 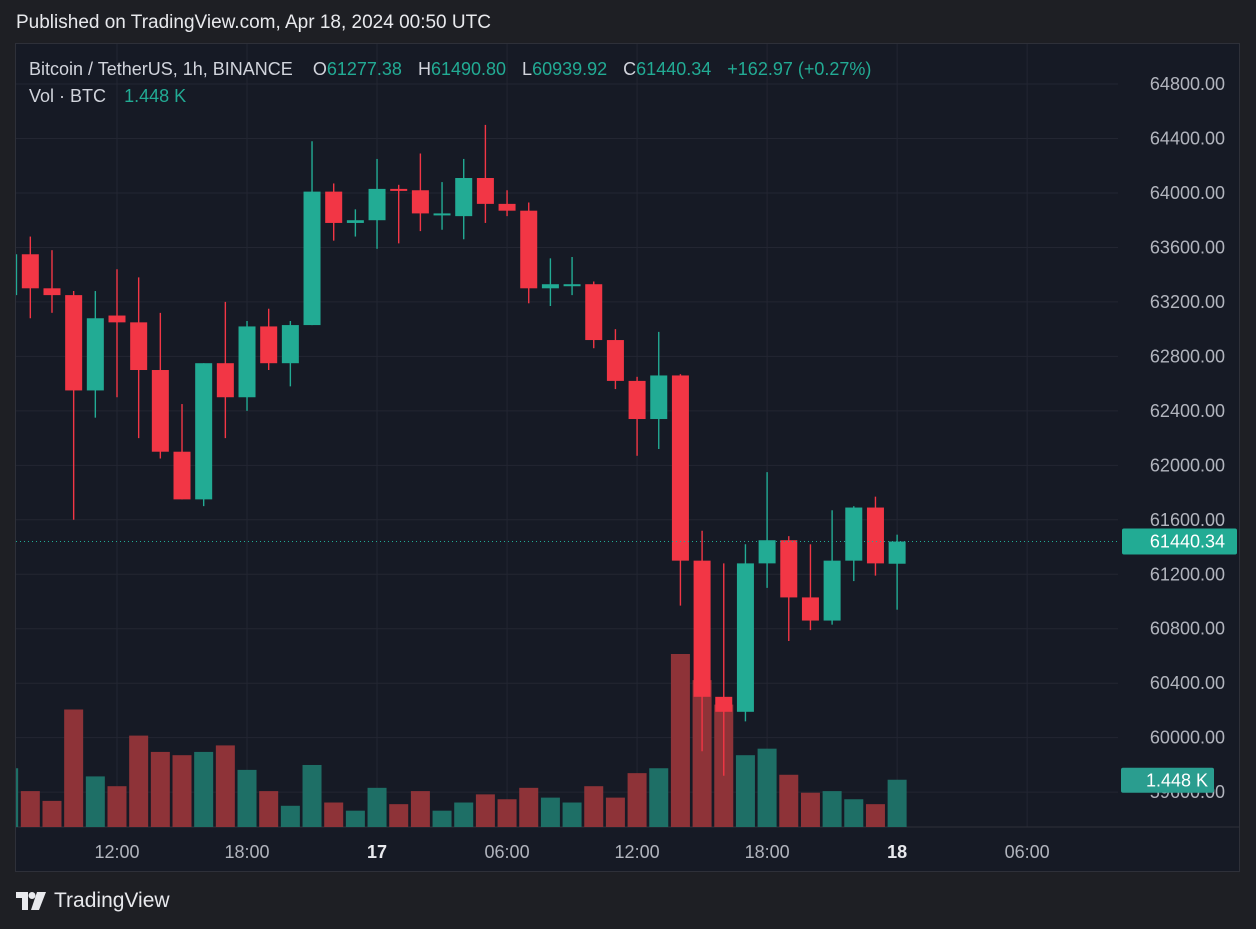 What do you see at coordinates (93, 901) in the screenshot?
I see `tradingview-logo: TradingView` at bounding box center [93, 901].